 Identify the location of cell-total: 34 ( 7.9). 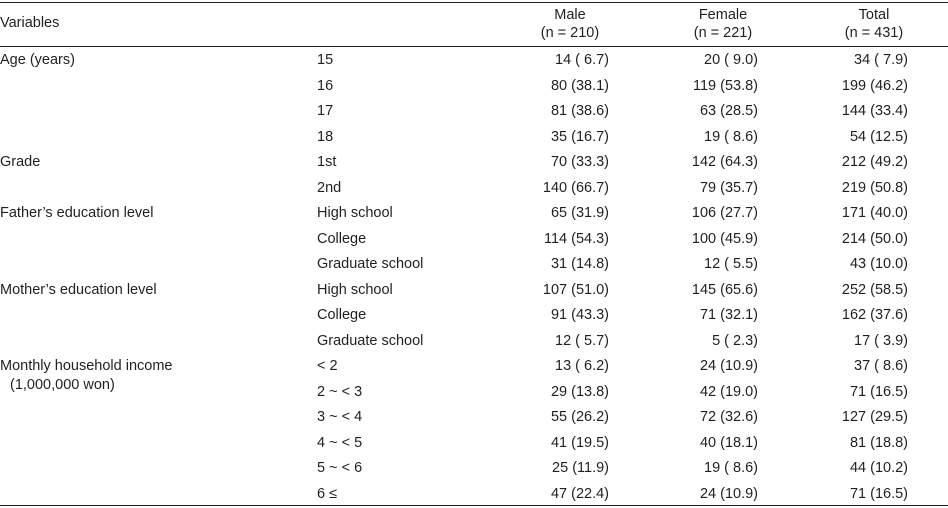
(881, 60).